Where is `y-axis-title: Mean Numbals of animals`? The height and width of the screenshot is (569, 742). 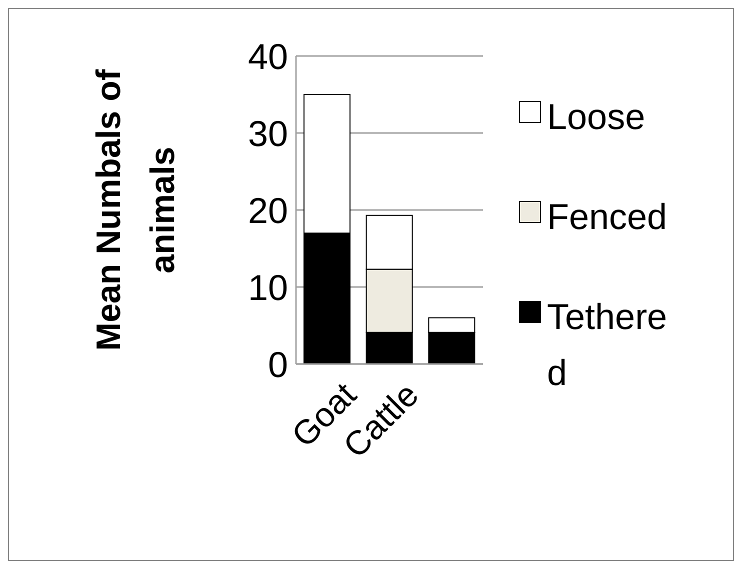 y-axis-title: Mean Numbals of animals is located at coordinates (136, 209).